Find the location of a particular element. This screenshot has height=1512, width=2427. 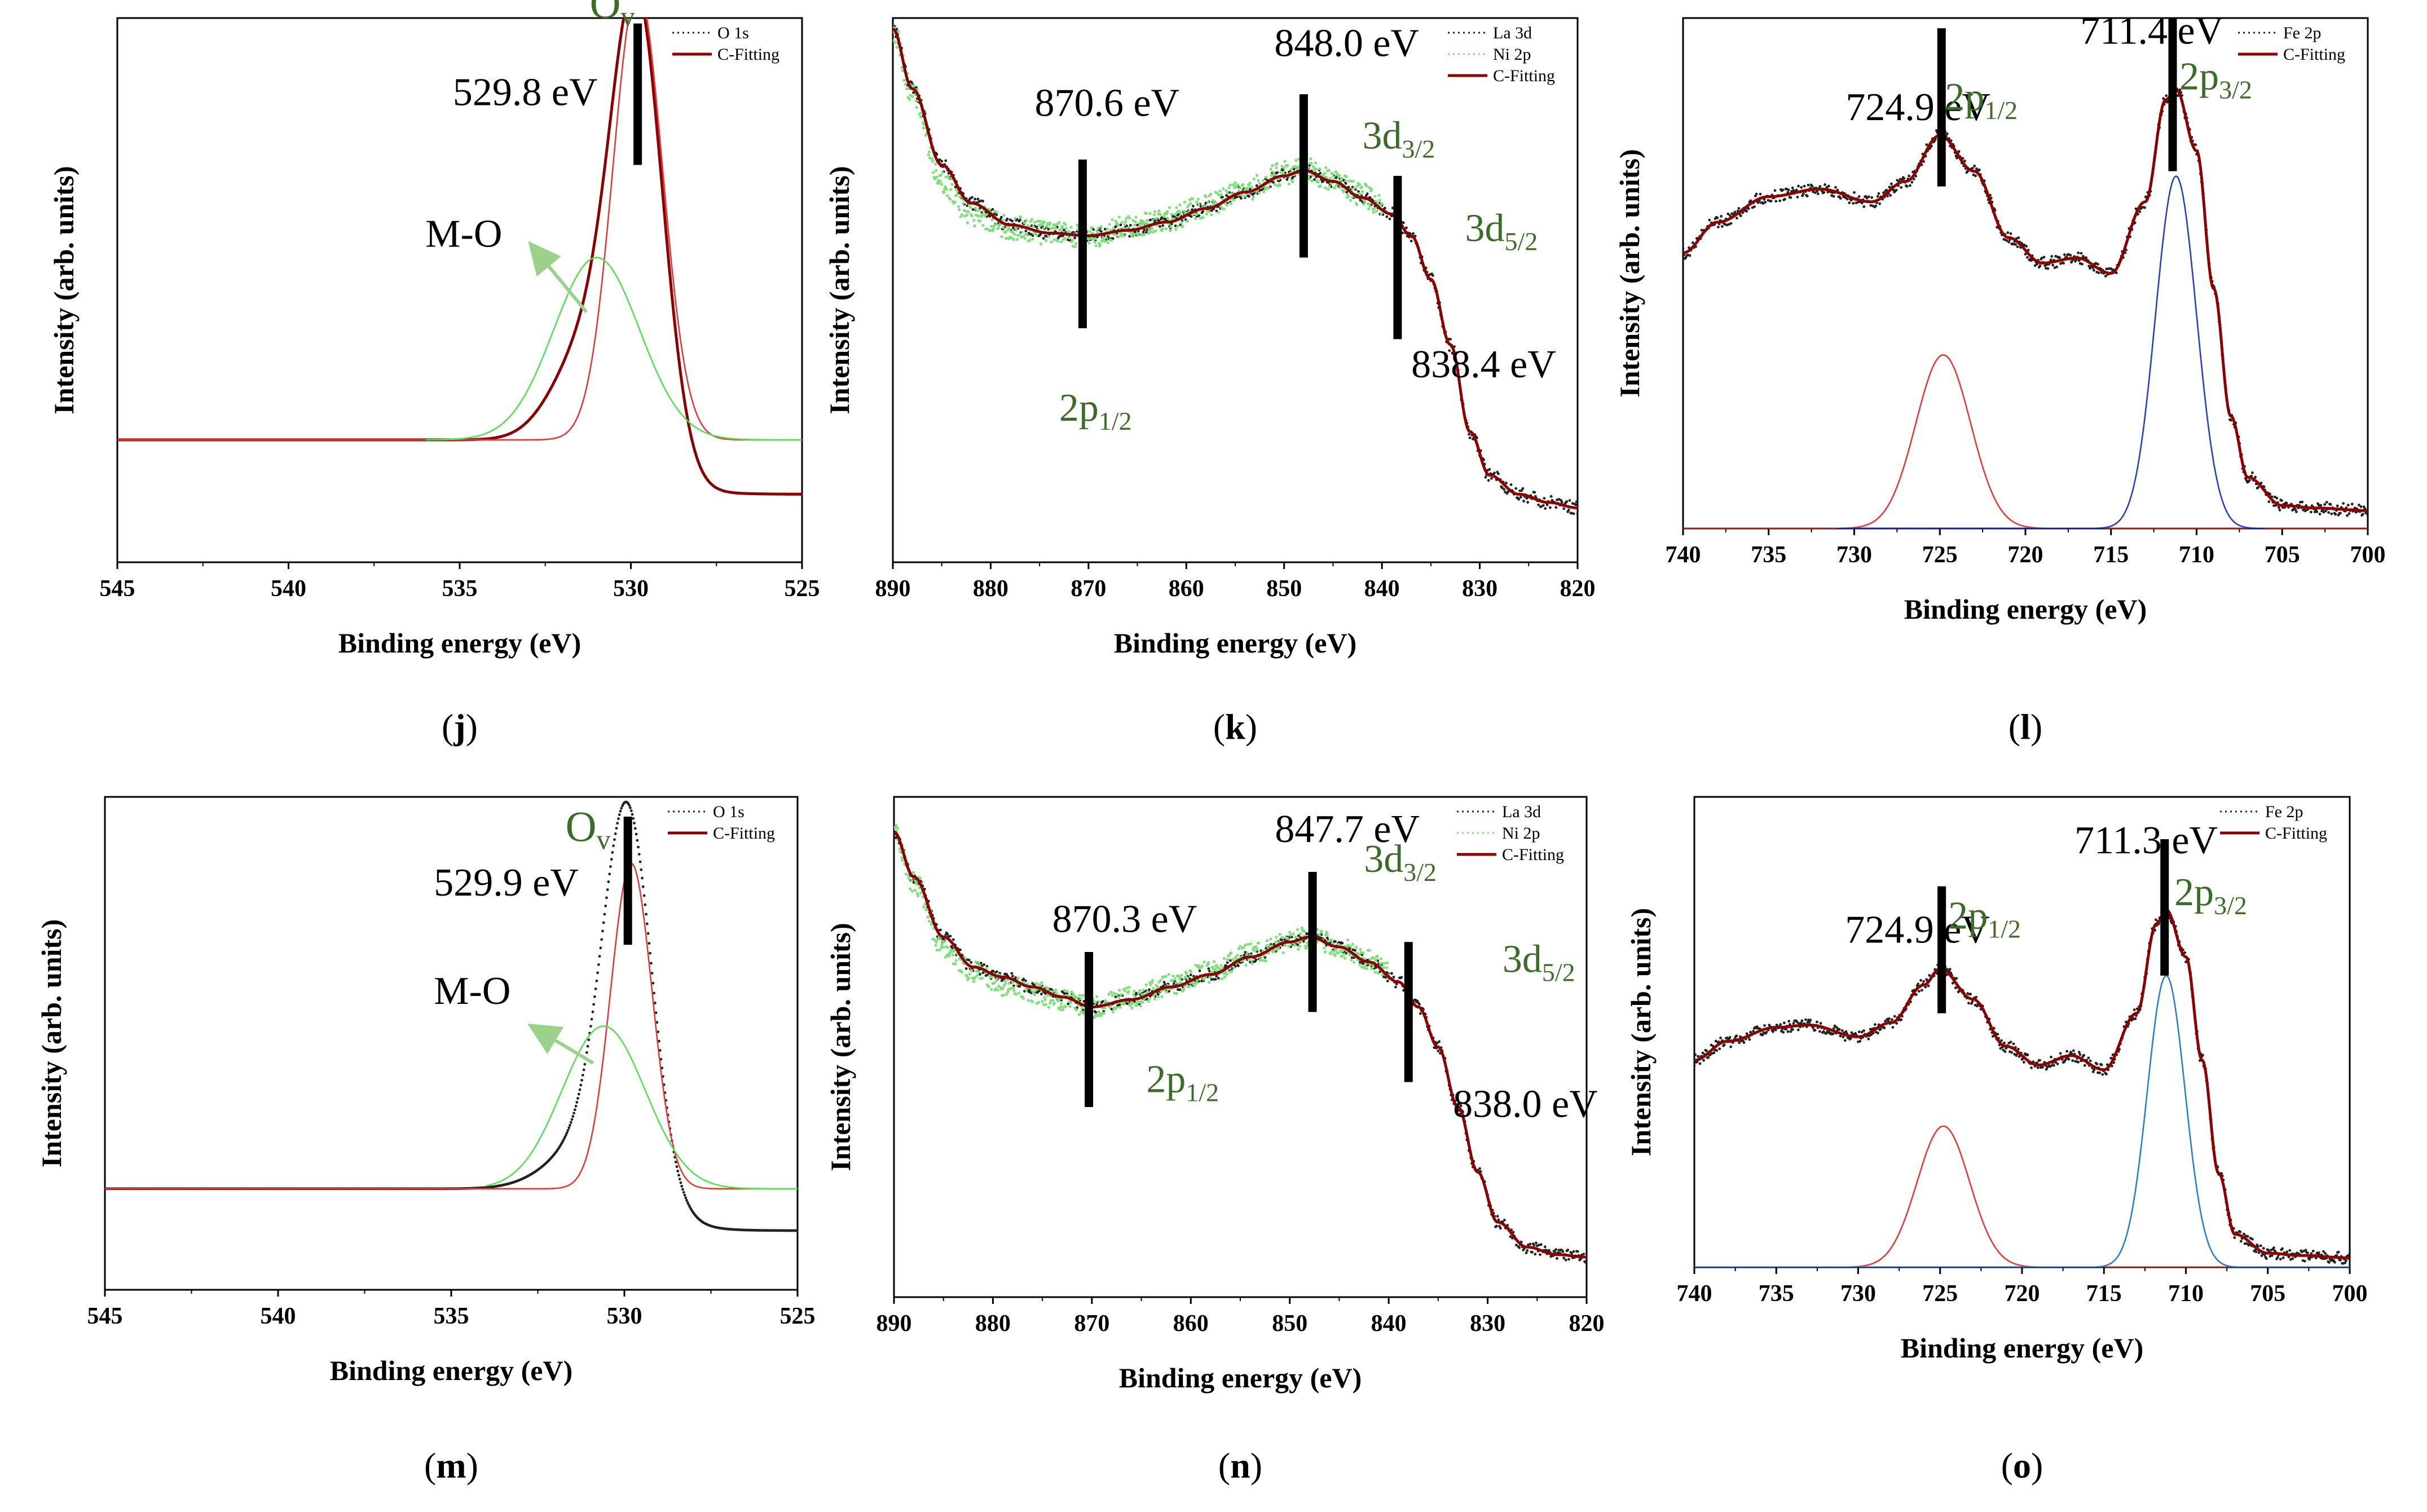

legend-label: Ni 2p is located at coordinates (1512, 55).